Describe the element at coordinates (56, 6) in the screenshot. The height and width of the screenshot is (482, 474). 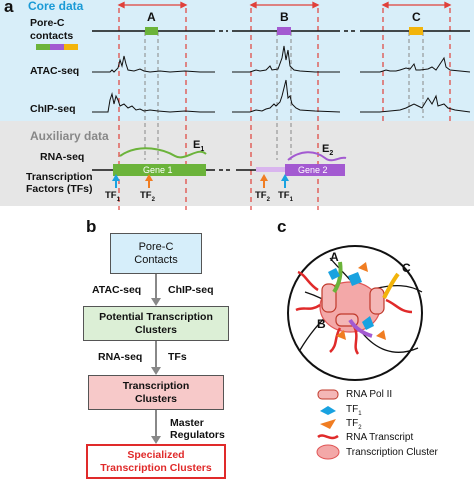
I see `core-data-title: Core data` at that location.